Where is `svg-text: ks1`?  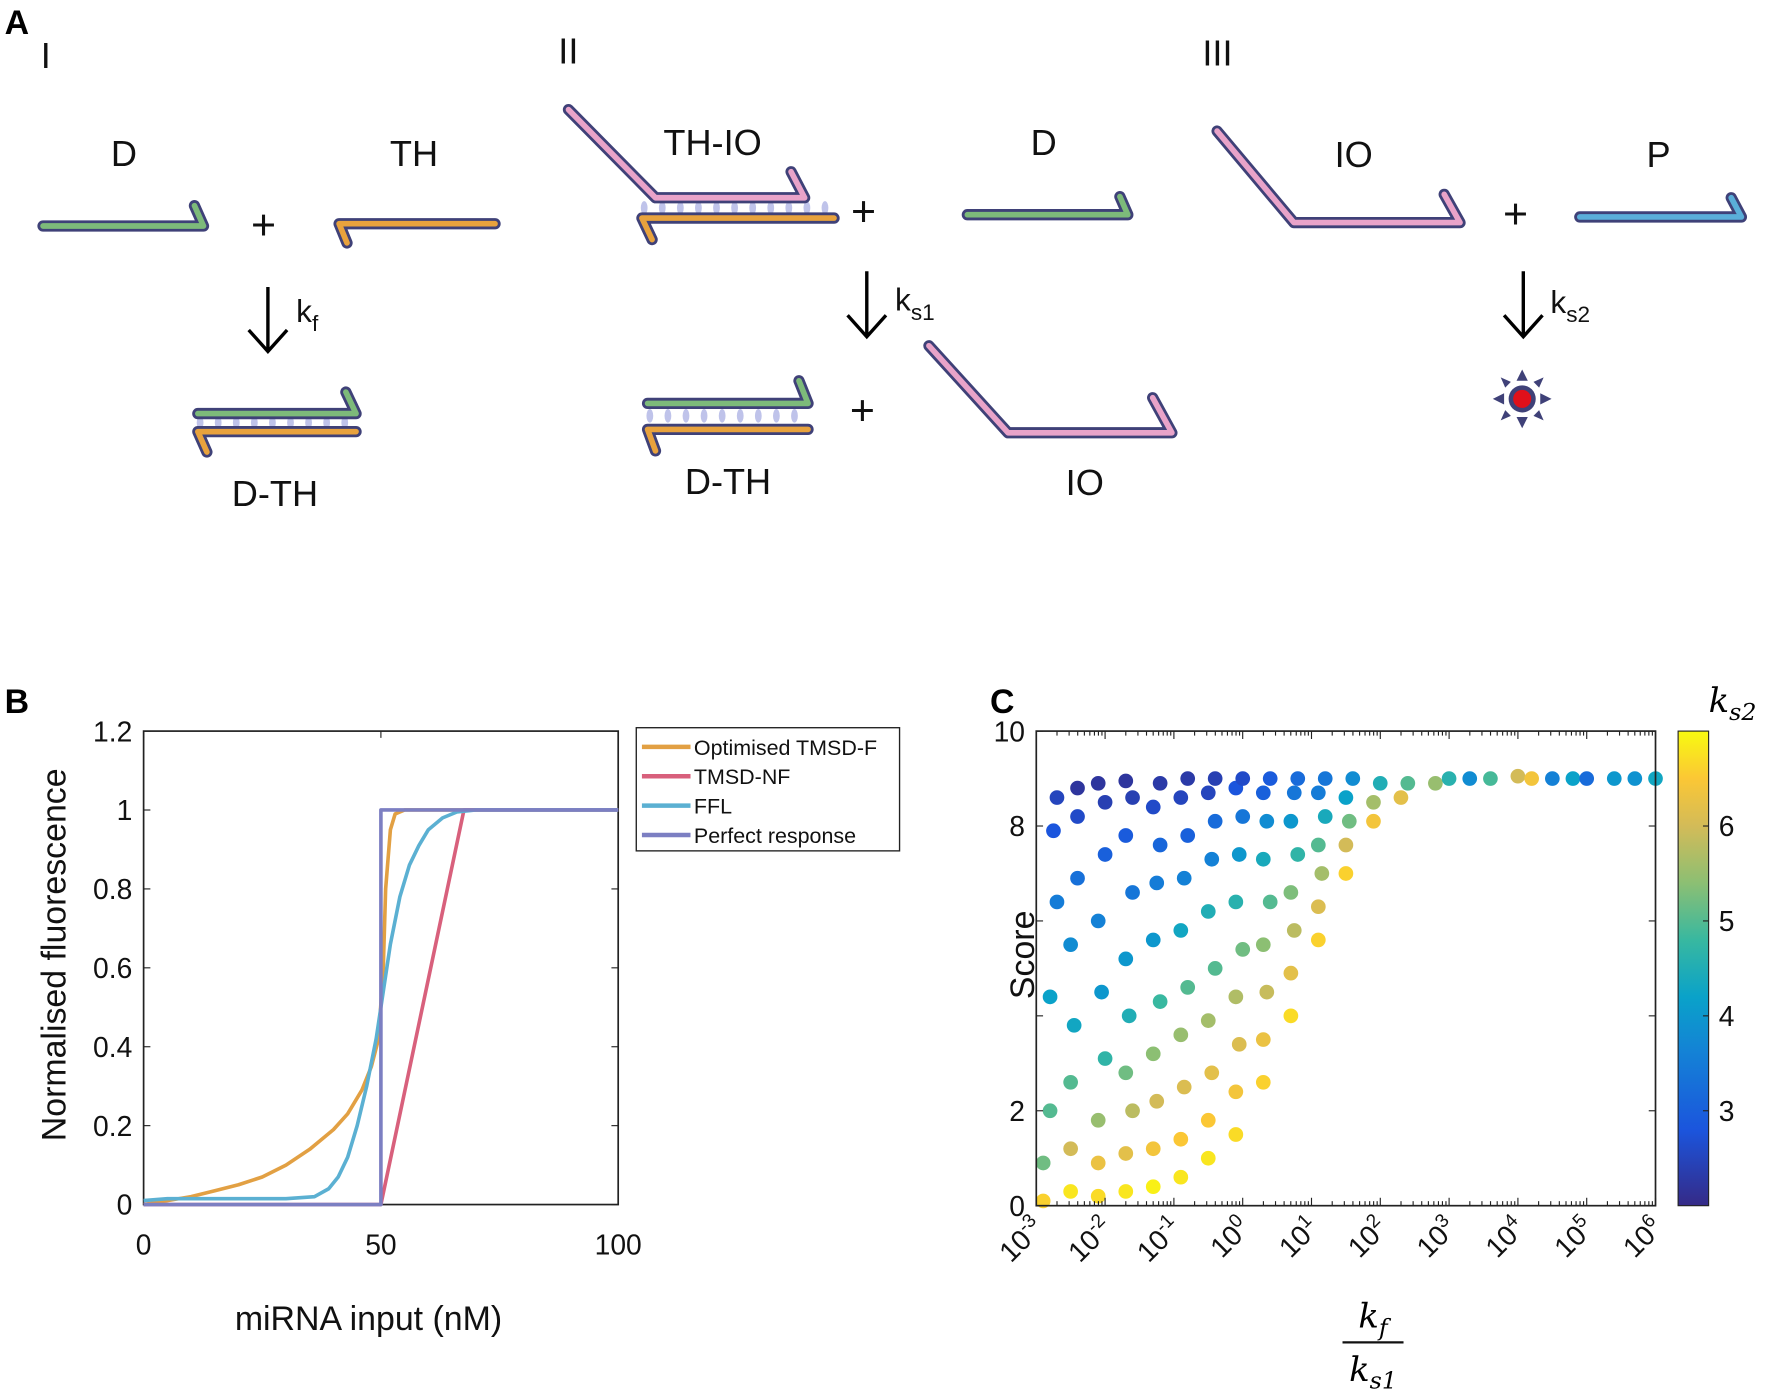
svg-text: ks1 is located at coordinates (915, 303).